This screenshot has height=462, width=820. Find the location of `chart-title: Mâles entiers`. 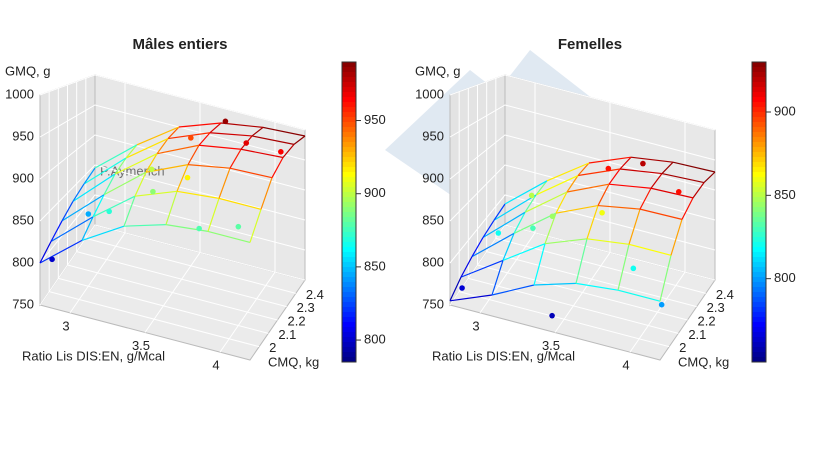

chart-title: Mâles entiers is located at coordinates (179, 44).